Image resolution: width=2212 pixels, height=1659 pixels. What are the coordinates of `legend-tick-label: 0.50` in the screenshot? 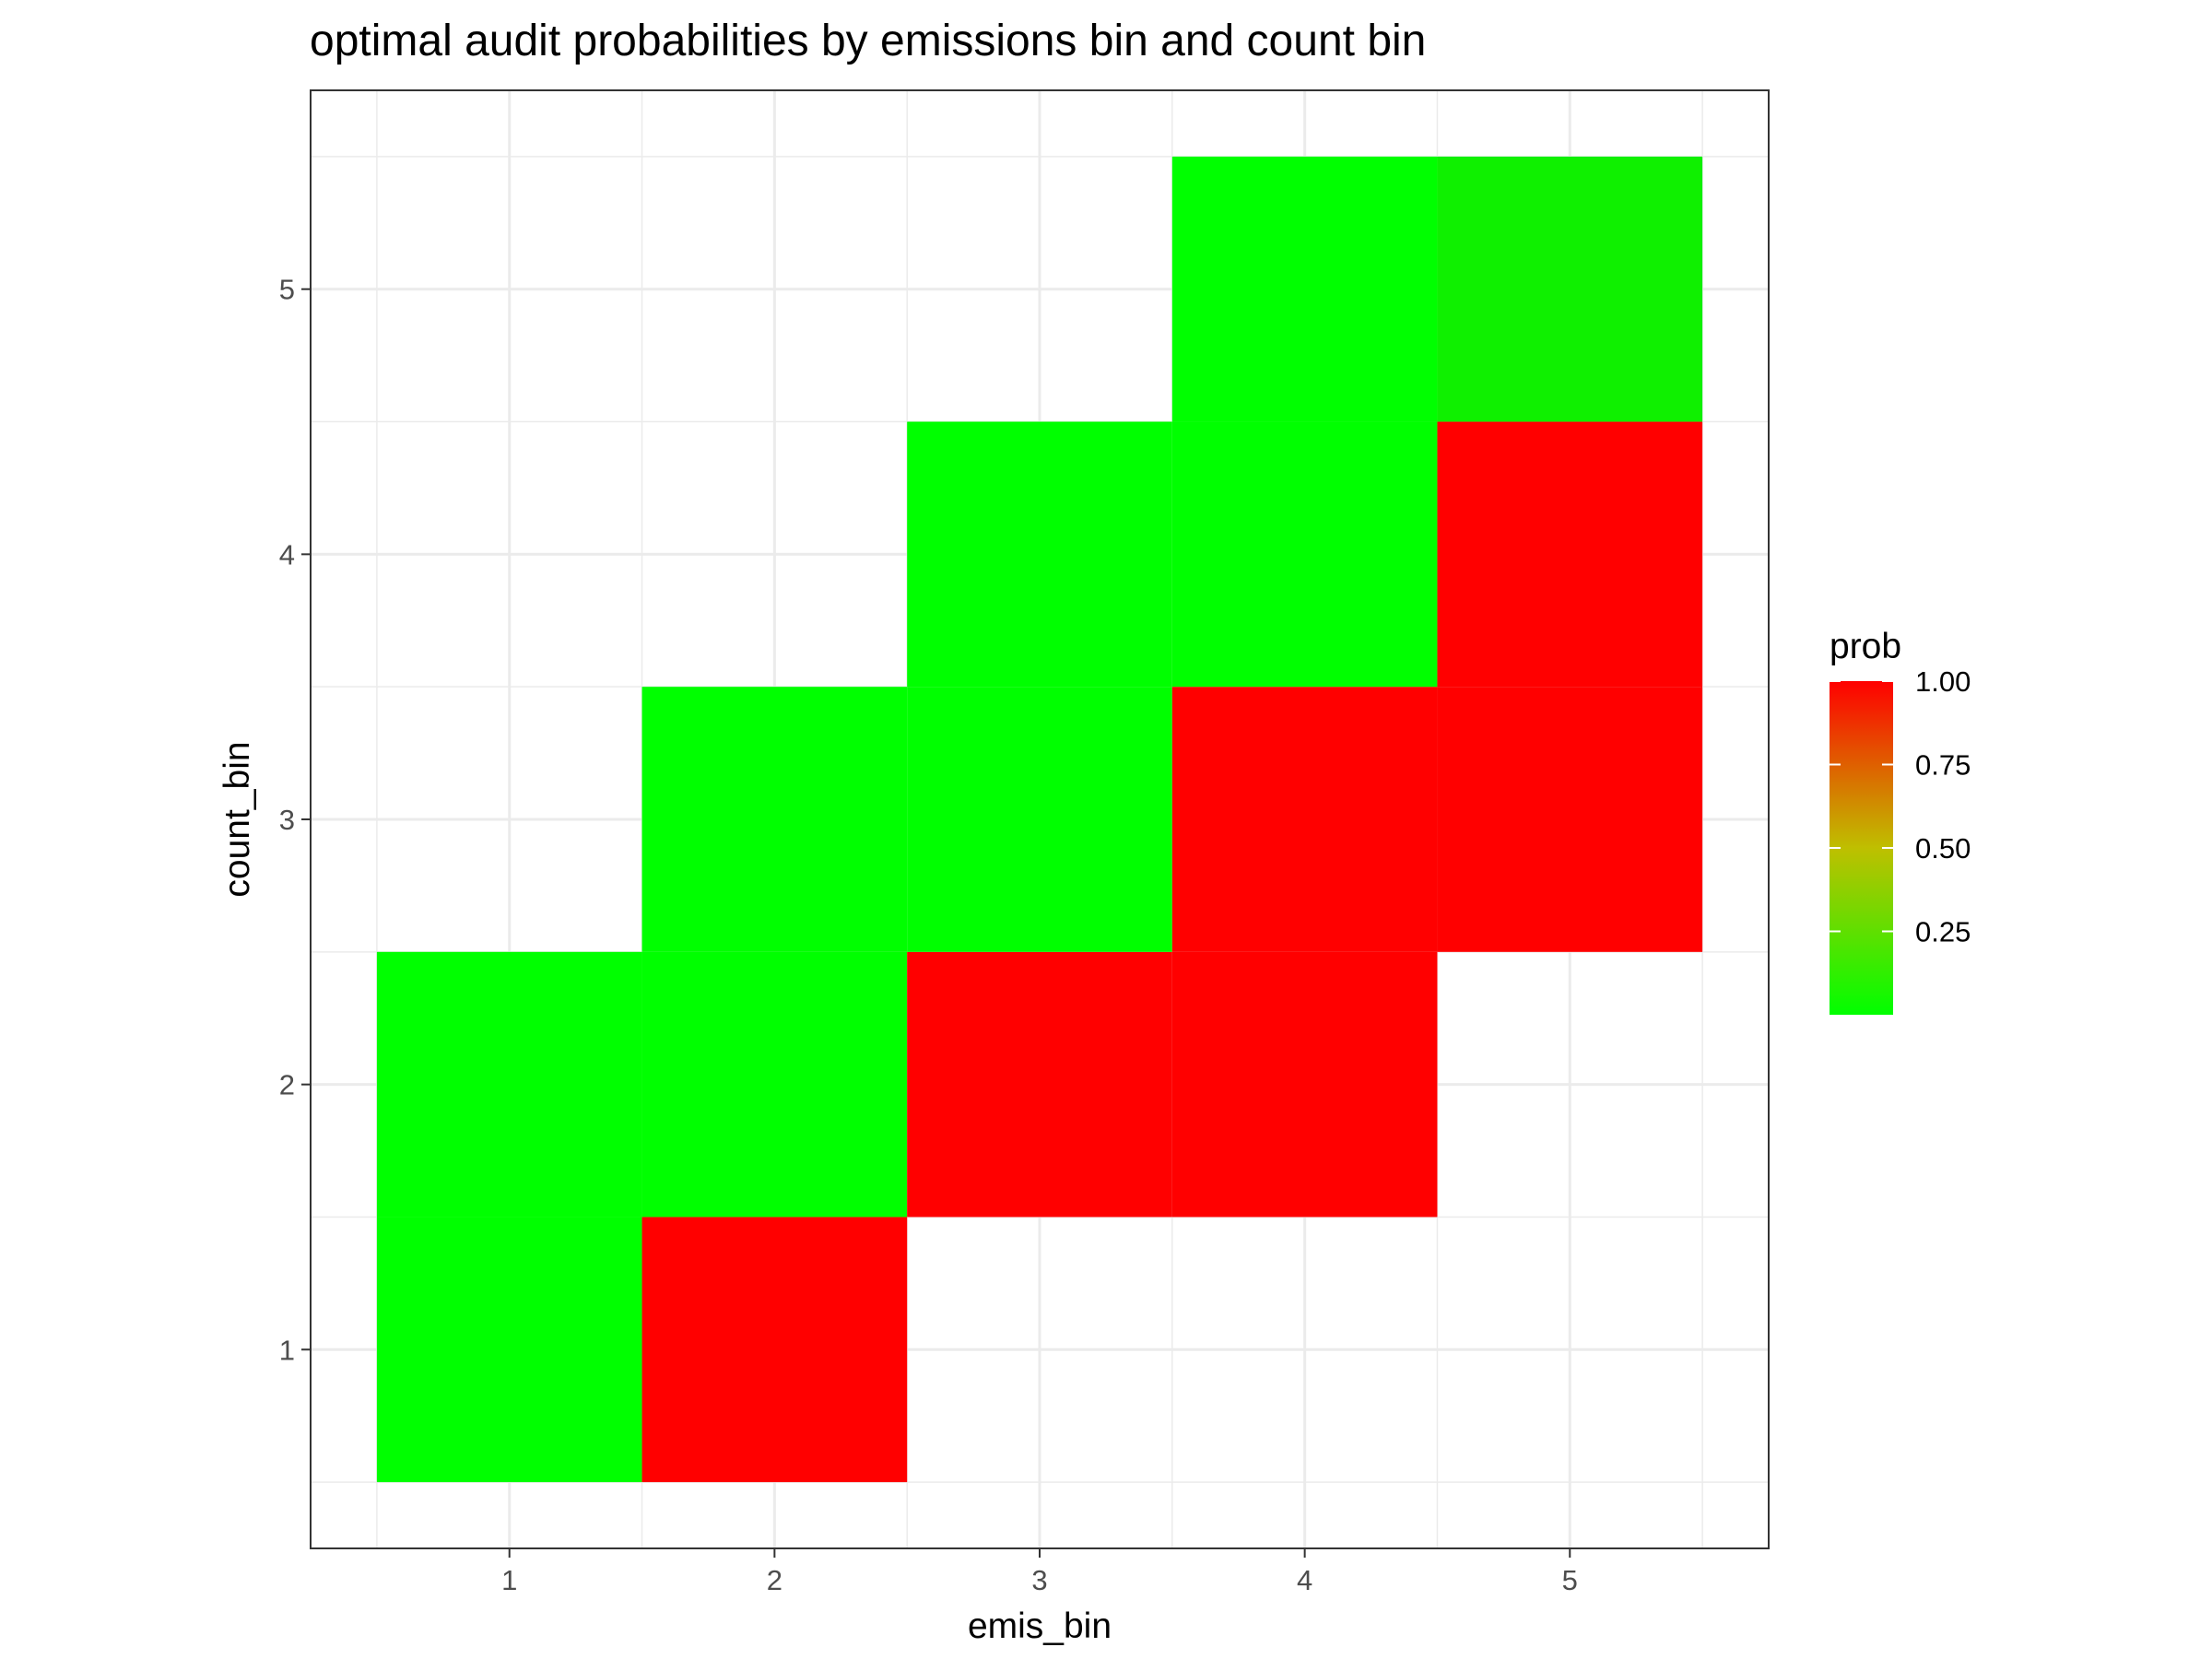 It's located at (1943, 848).